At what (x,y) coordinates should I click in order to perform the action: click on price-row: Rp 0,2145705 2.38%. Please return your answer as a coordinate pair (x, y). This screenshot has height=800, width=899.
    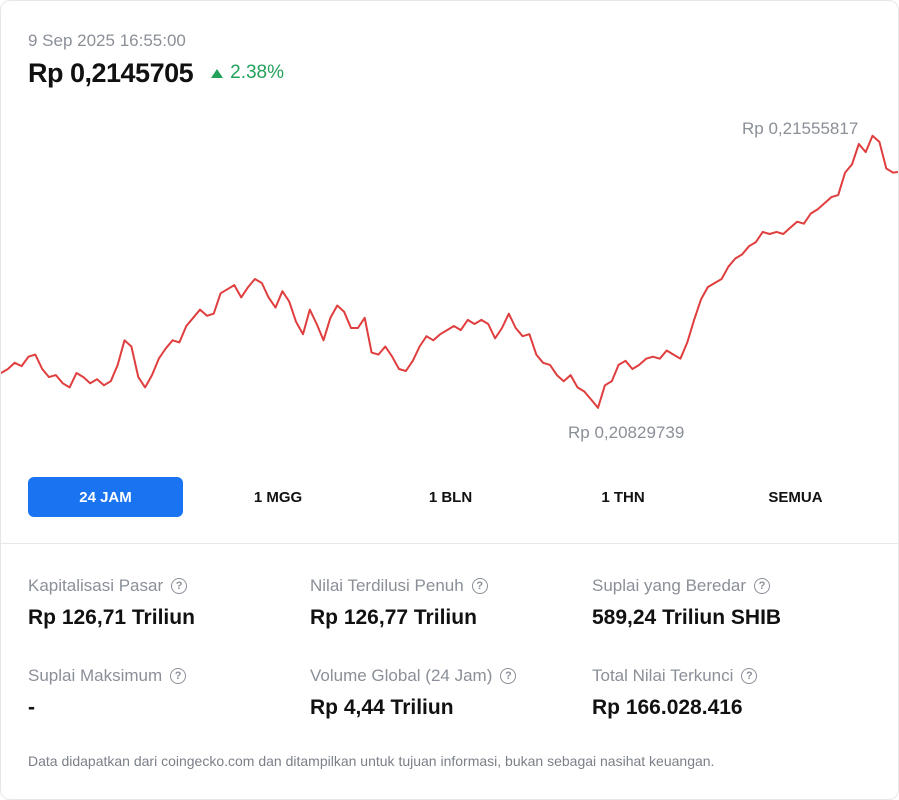
    Looking at the image, I should click on (156, 73).